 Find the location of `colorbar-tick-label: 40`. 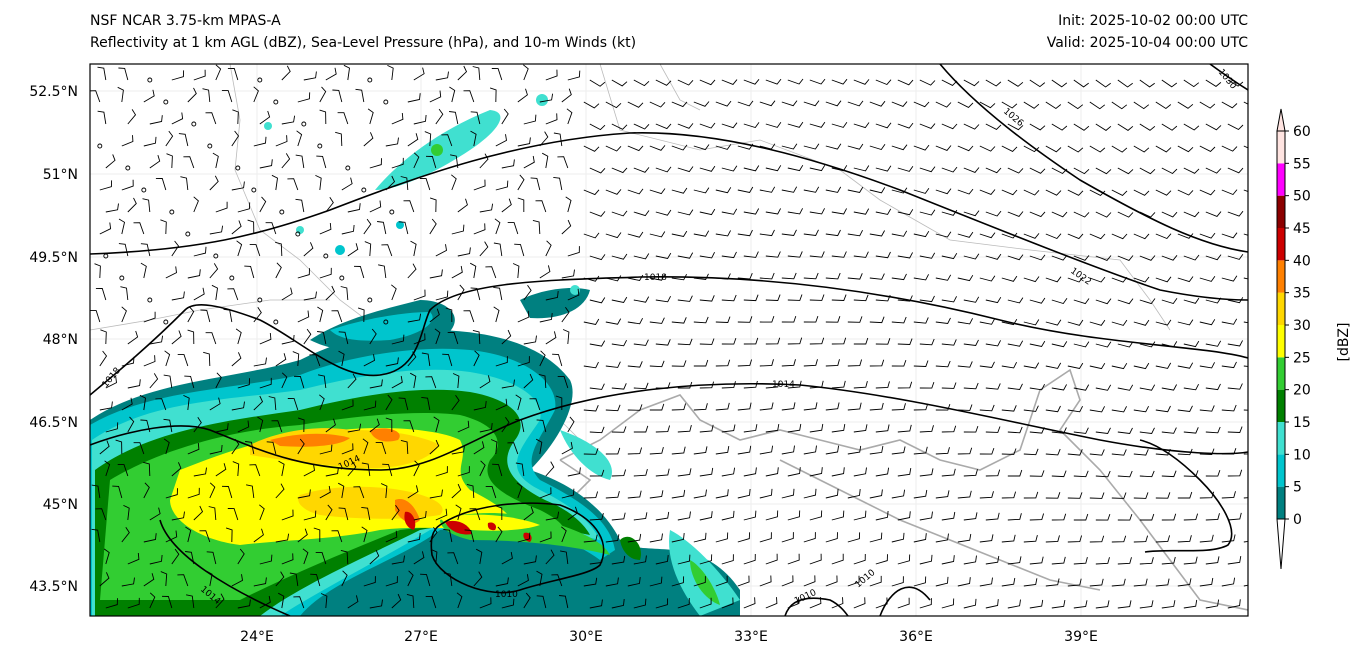

colorbar-tick-label: 40 is located at coordinates (1302, 261).